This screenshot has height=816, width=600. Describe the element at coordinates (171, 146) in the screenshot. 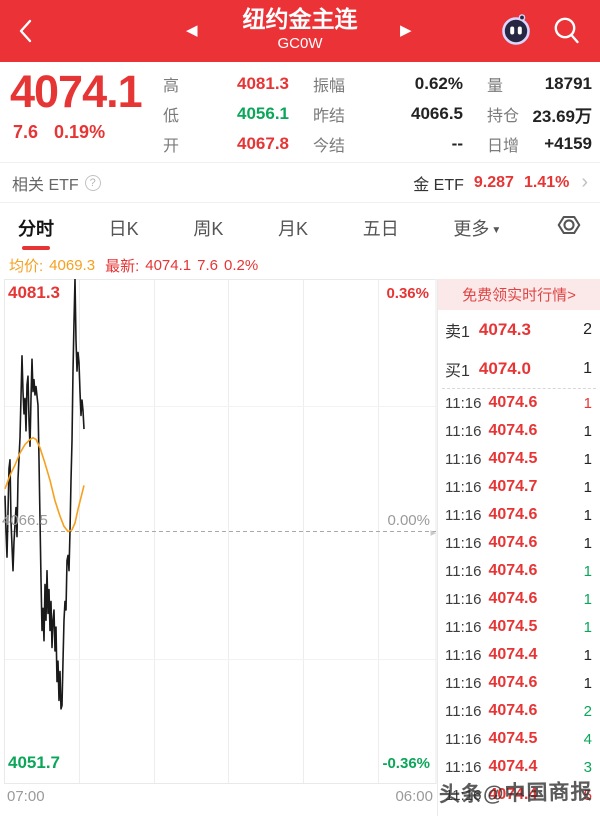

I see `stat-label: 开` at that location.